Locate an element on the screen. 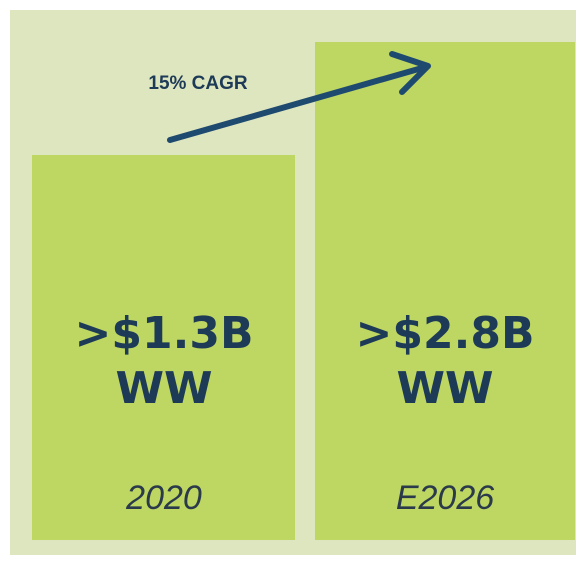  bar-year: E2026 is located at coordinates (445, 498).